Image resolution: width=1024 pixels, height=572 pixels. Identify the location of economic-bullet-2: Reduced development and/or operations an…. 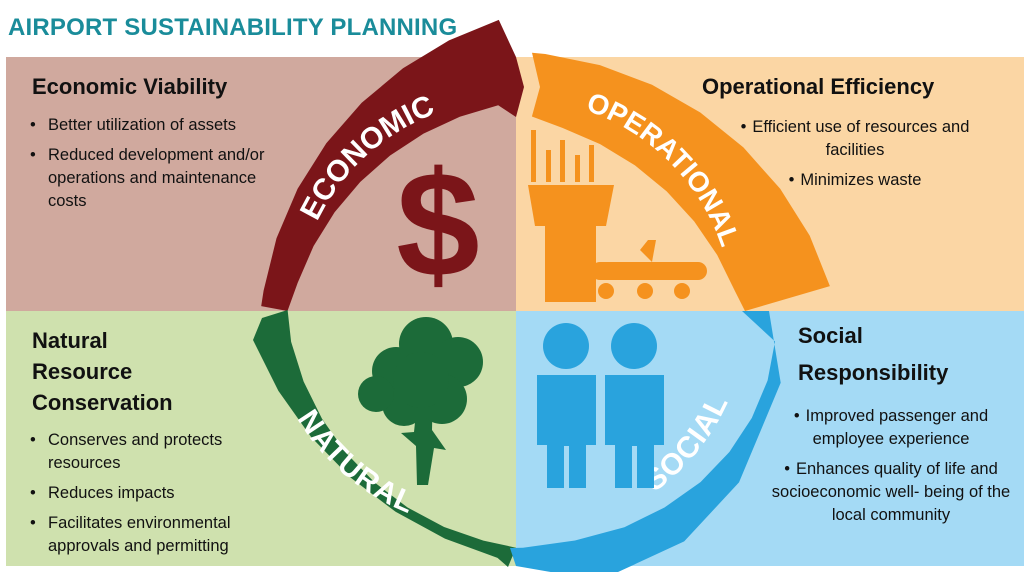
(148, 178).